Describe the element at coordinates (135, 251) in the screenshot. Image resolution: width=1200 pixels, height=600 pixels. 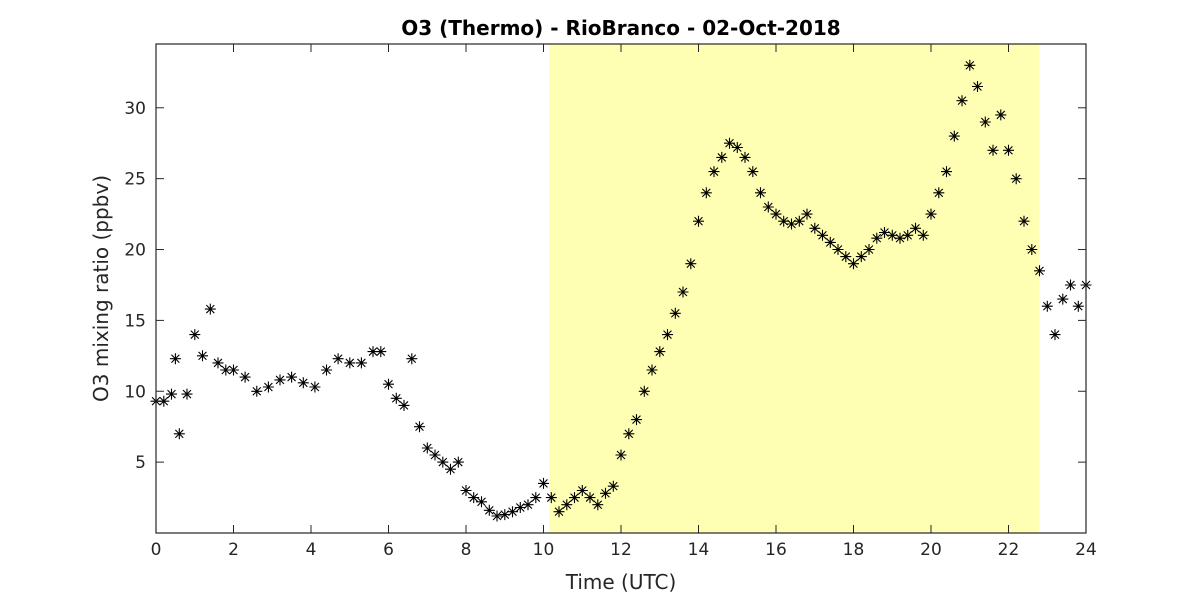
I see `y-tick-label: 20` at that location.